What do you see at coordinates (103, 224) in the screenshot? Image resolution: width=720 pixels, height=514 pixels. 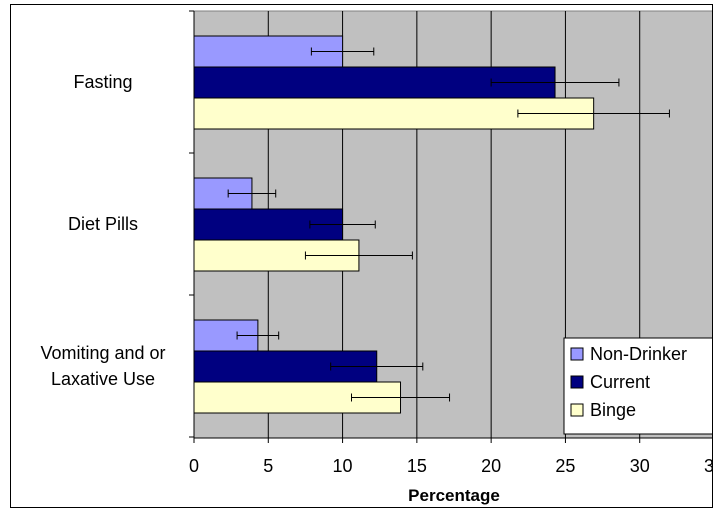 I see `category-label: Diet Pills` at bounding box center [103, 224].